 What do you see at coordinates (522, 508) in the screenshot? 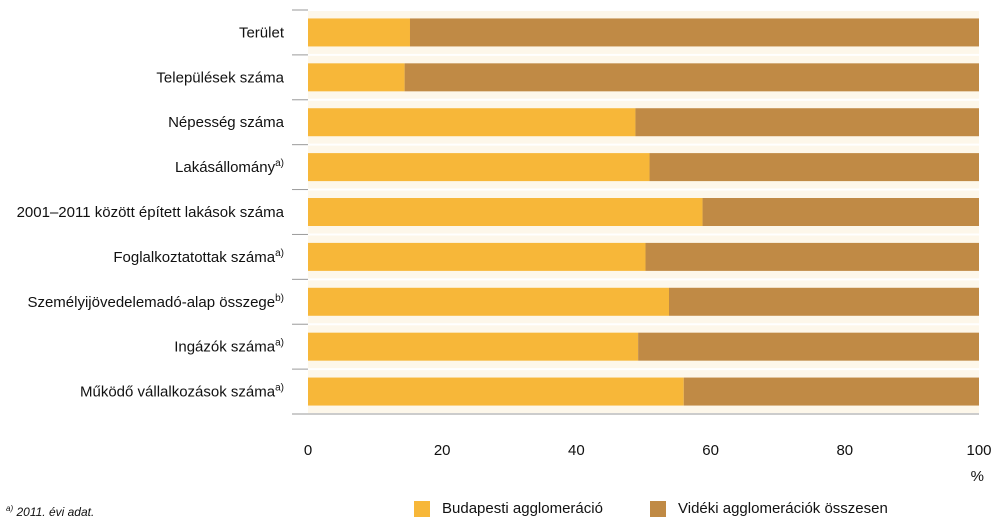
I see `legend-label-budapest: Budapesti agglomeráció` at bounding box center [522, 508].